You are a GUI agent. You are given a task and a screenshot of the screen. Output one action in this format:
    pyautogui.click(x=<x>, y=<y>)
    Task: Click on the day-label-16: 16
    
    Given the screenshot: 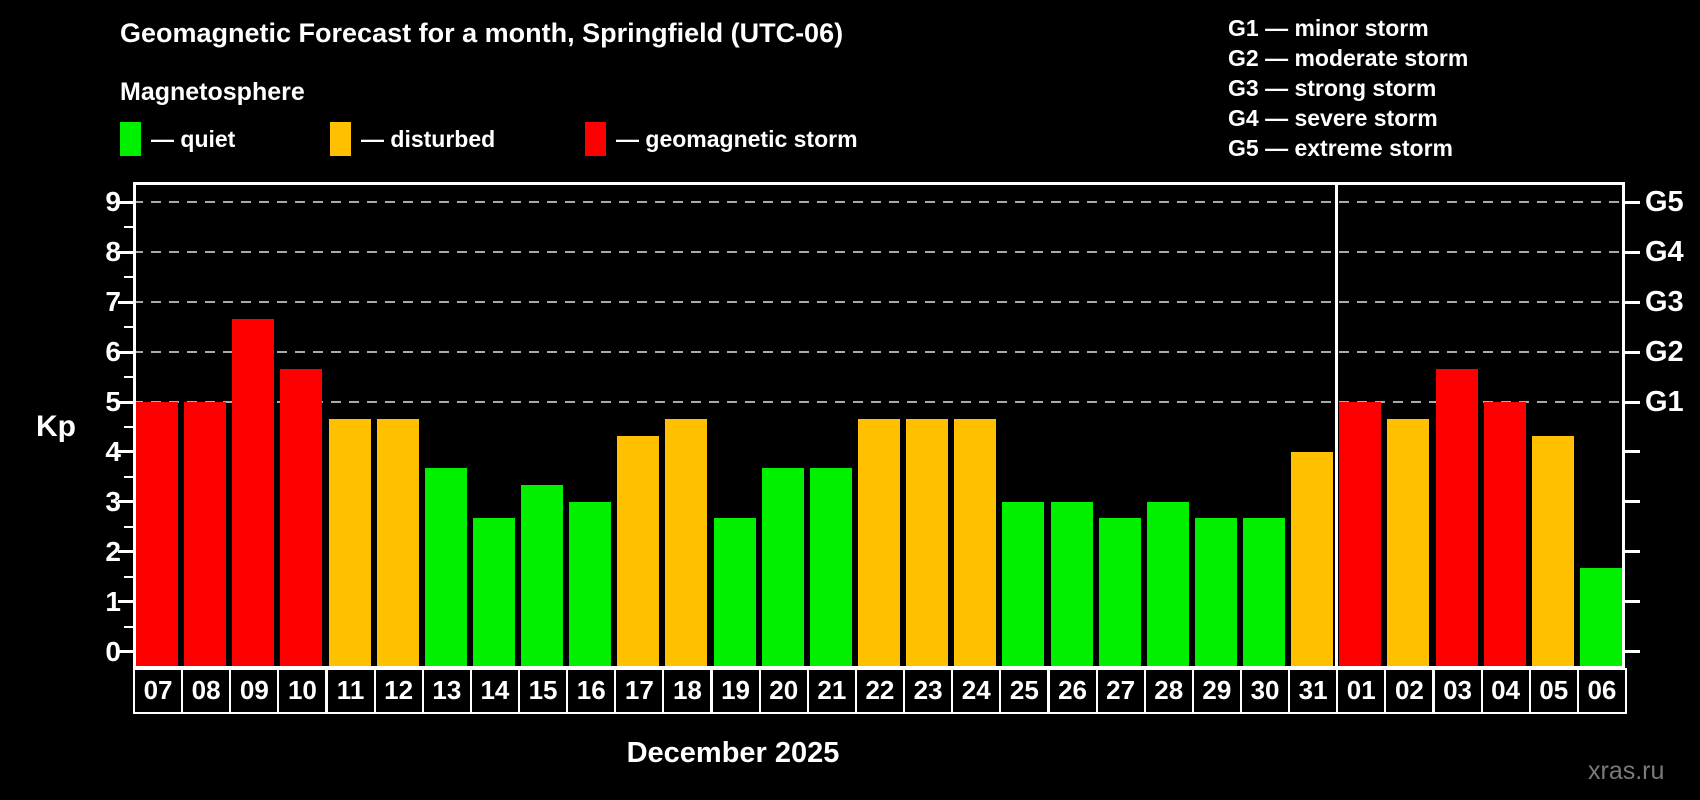 What is the action you would take?
    pyautogui.click(x=591, y=691)
    